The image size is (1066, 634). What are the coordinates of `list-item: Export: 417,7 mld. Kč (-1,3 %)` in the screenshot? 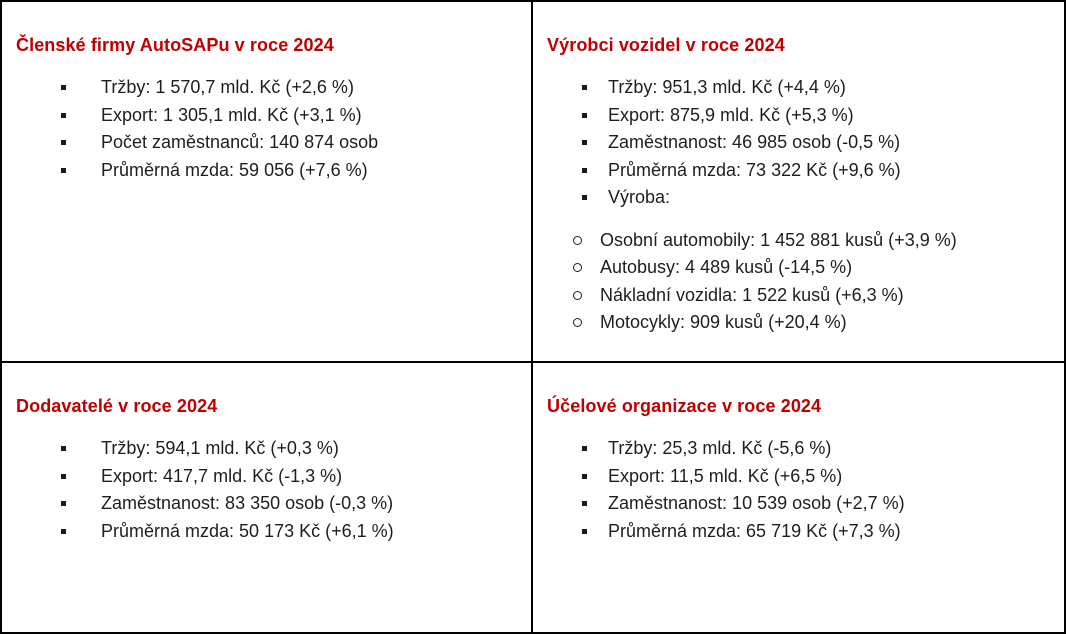 It's located at (269, 477).